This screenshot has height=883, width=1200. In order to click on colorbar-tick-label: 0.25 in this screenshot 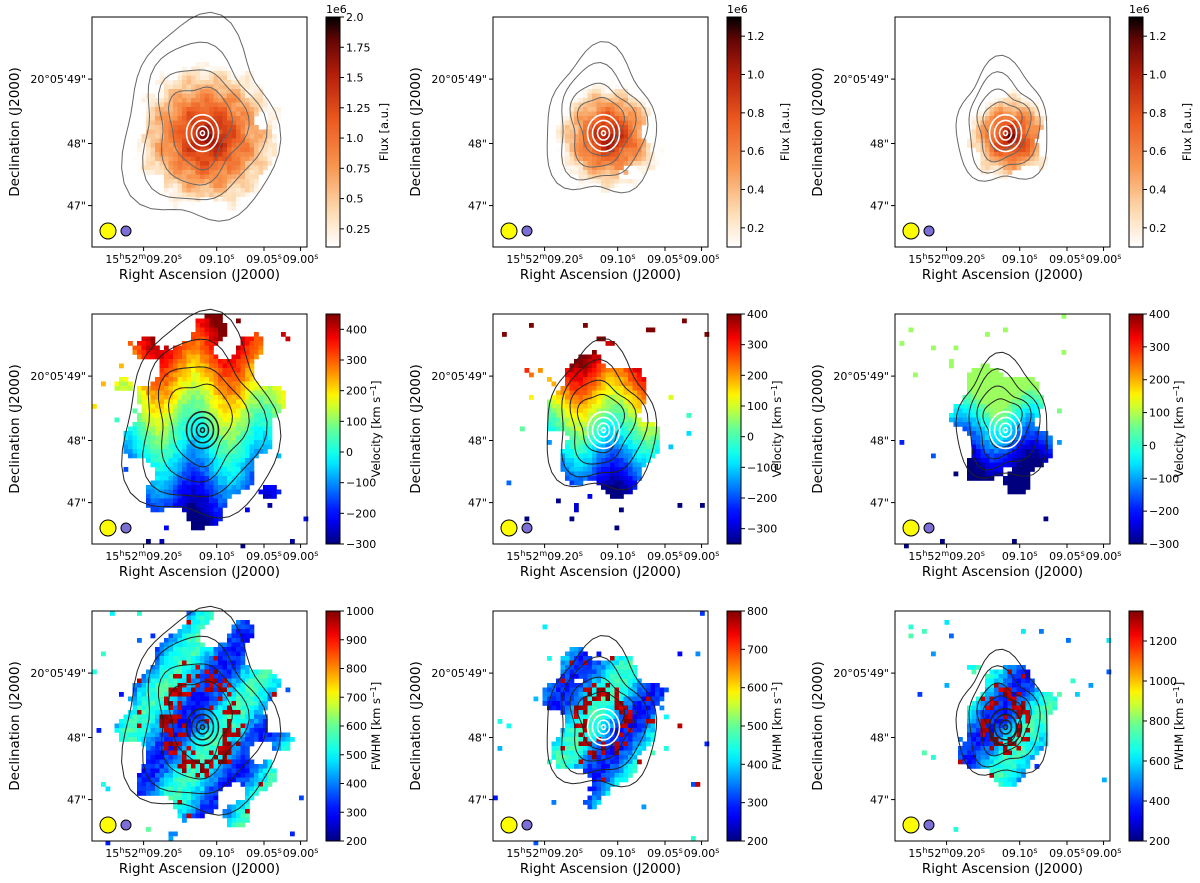, I will do `click(358, 229)`.